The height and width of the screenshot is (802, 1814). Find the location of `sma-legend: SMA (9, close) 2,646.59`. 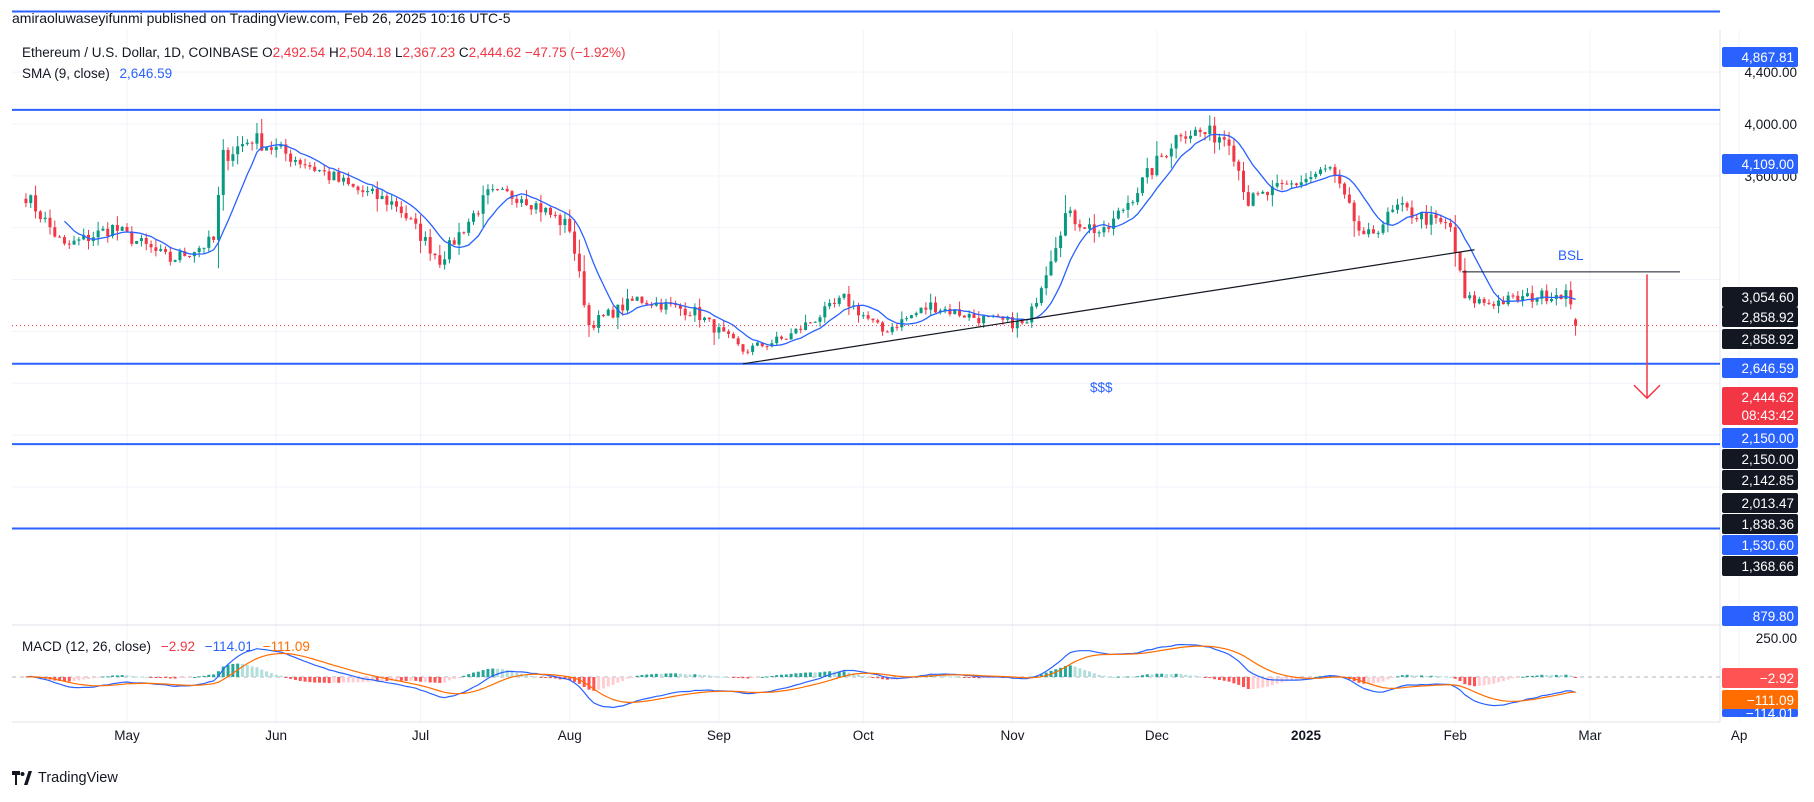

sma-legend: SMA (9, close) 2,646.59 is located at coordinates (97, 73).